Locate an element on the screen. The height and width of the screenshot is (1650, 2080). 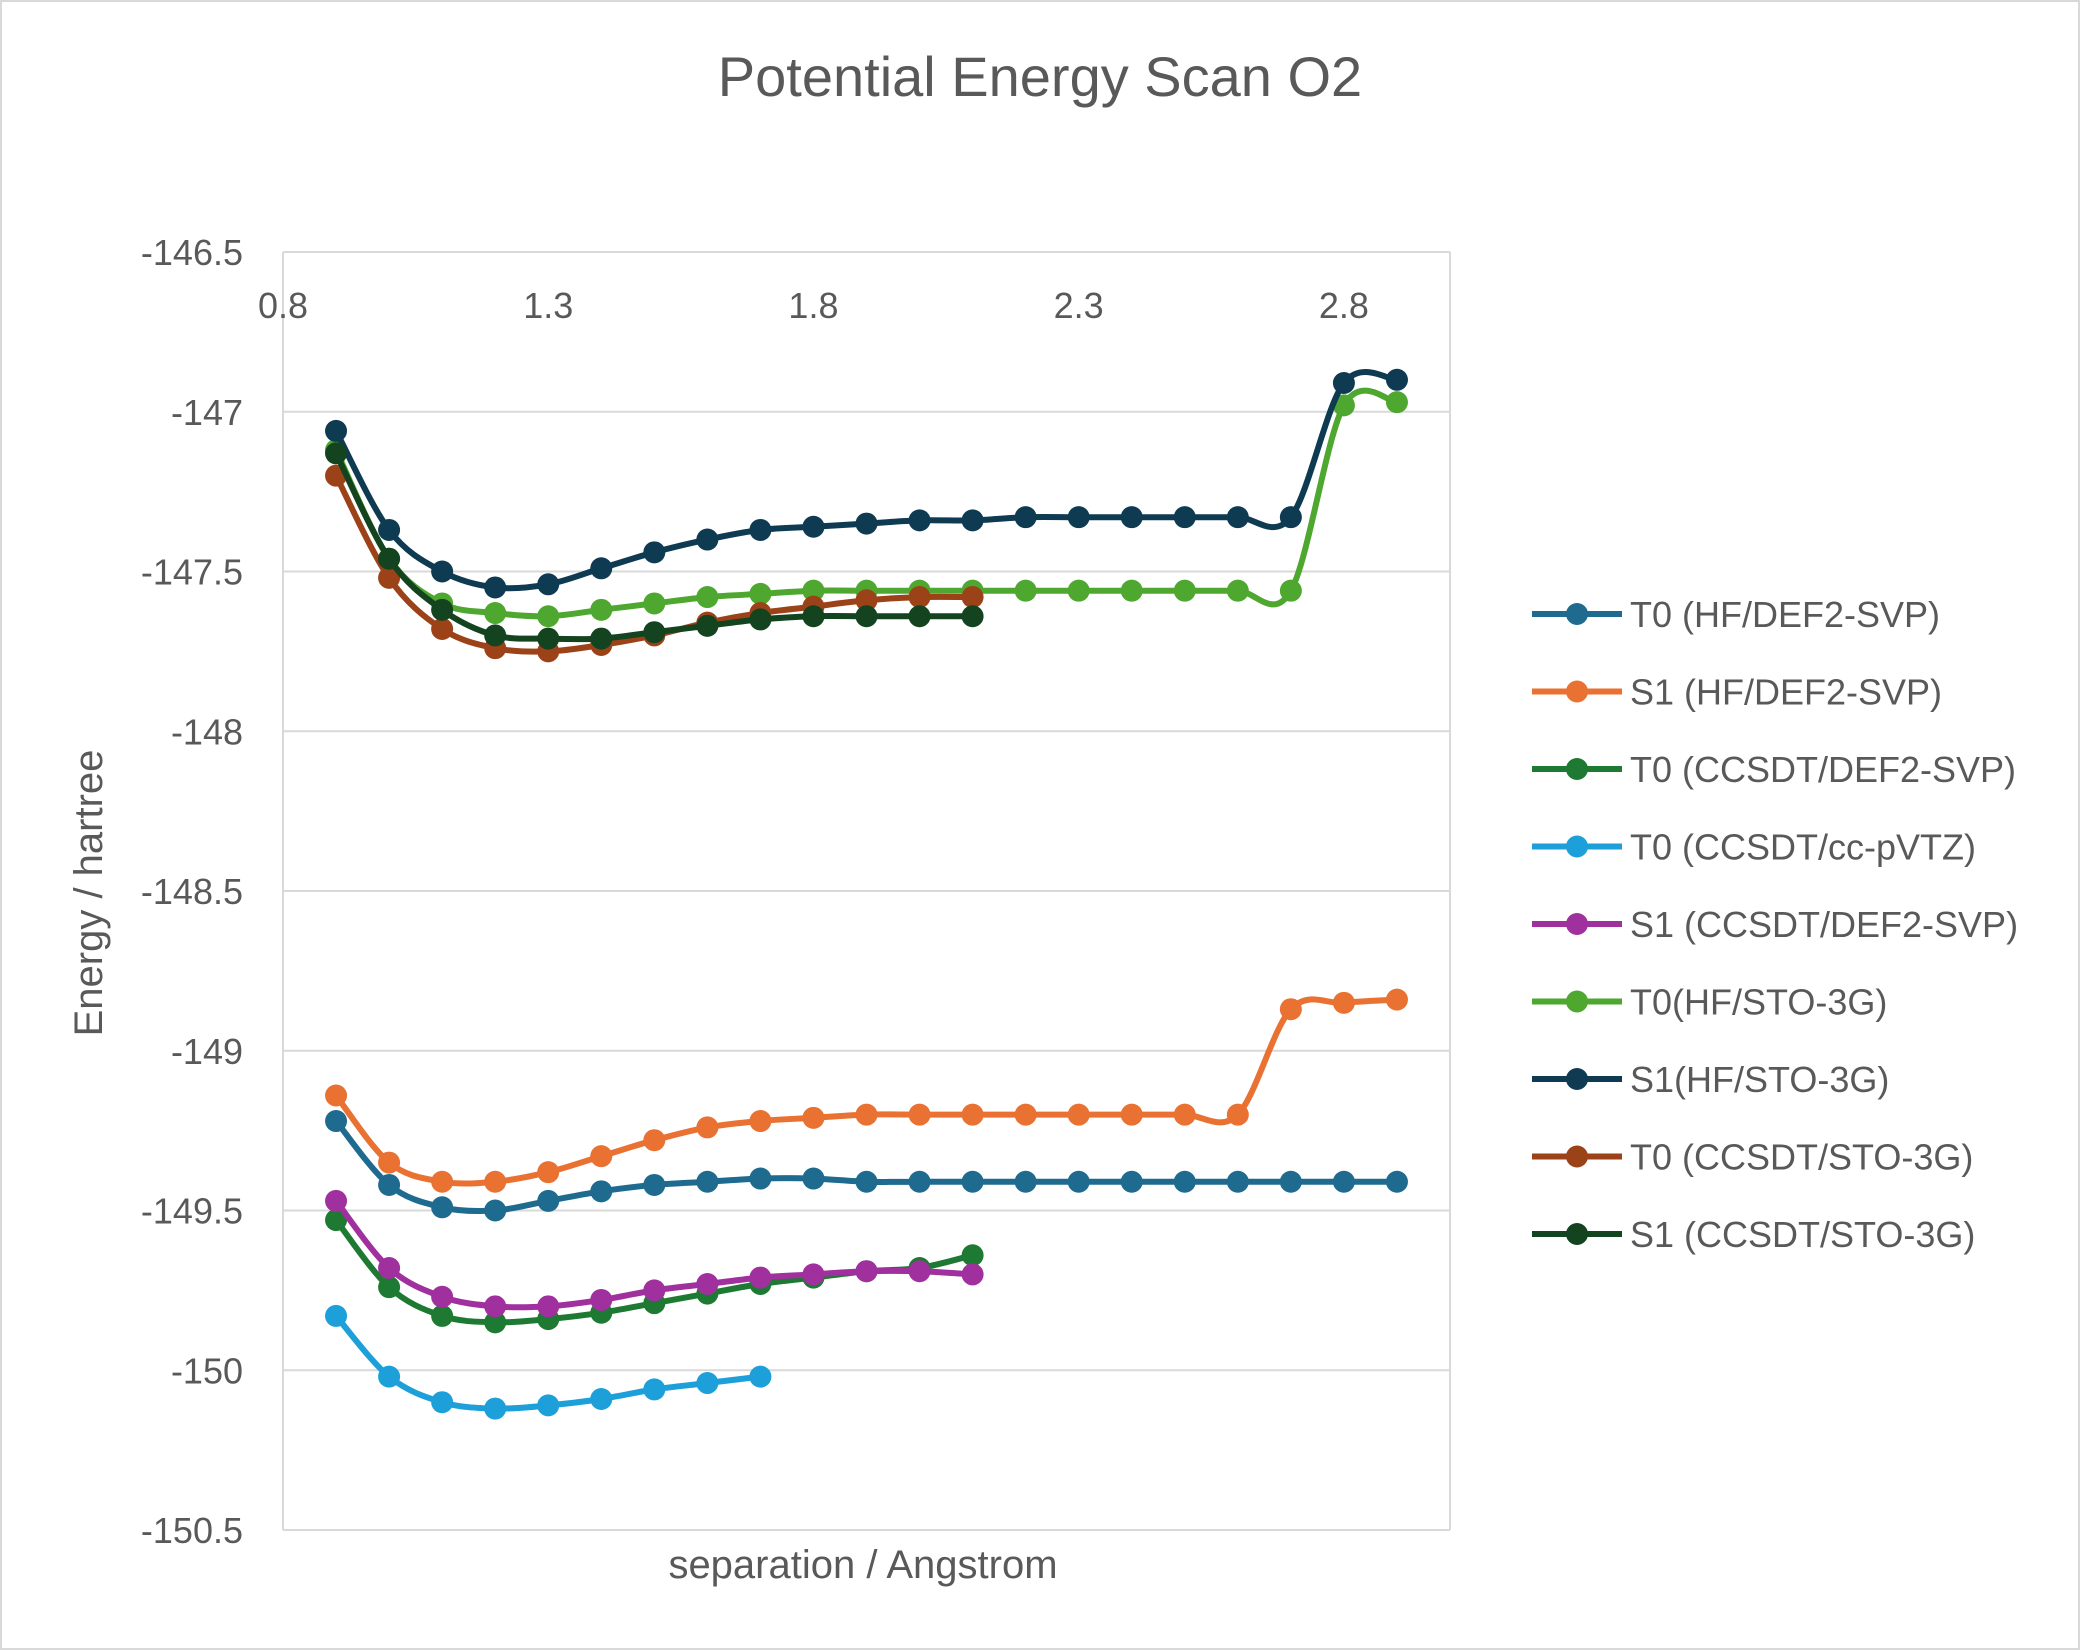
legend-label: T0 (CCSDT/STO-3G) is located at coordinates (1801, 1157).